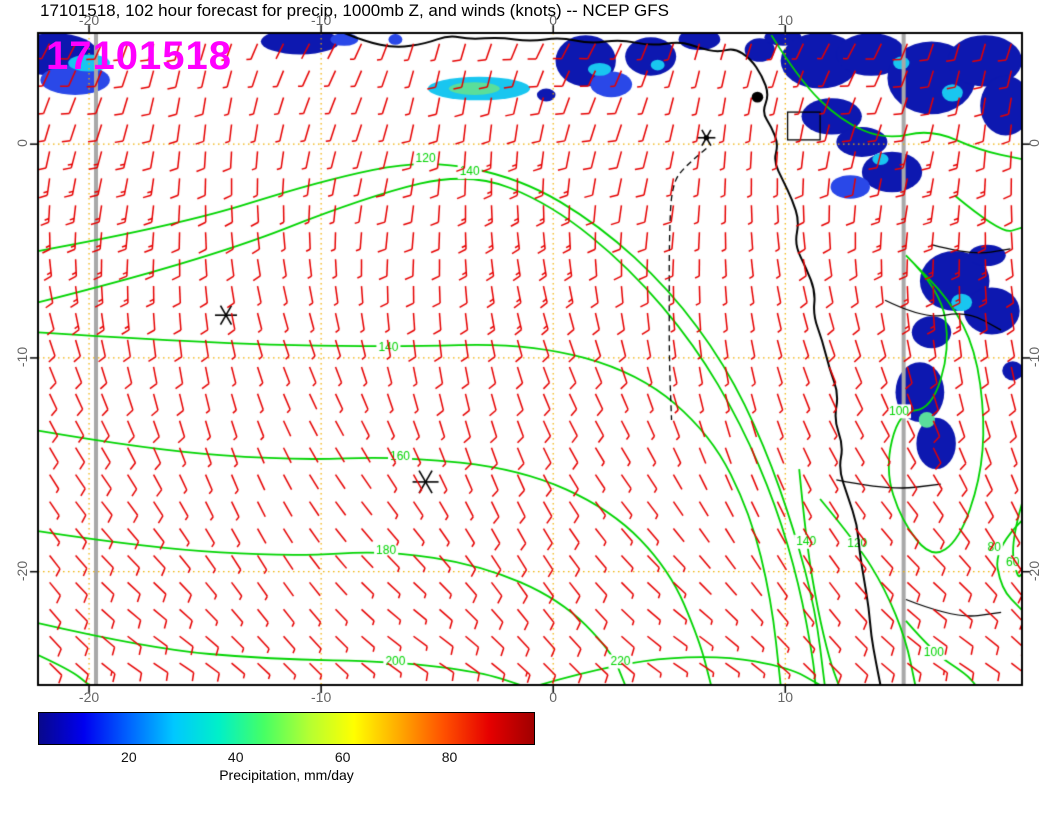 The height and width of the screenshot is (816, 1056). What do you see at coordinates (785, 697) in the screenshot?
I see `x-tick-label-bottom: 10` at bounding box center [785, 697].